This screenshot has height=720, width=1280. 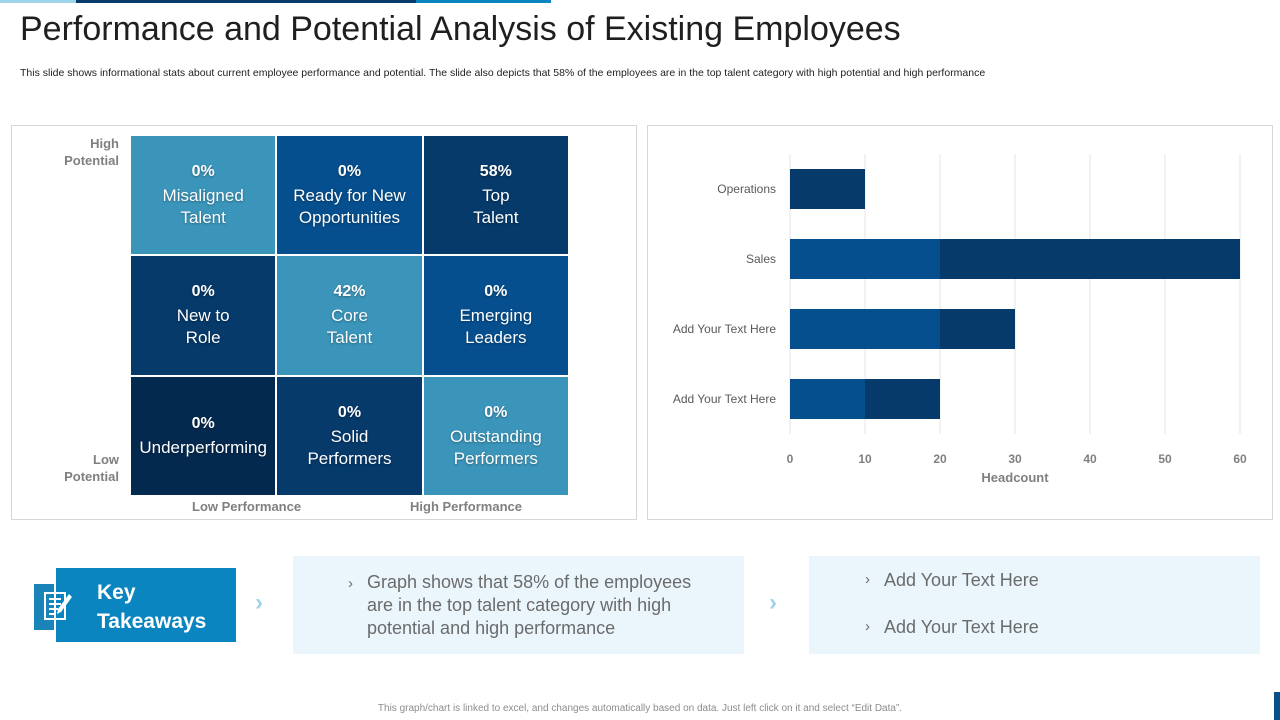 I want to click on takeaway-text-line: potential and high performance, so click(x=491, y=628).